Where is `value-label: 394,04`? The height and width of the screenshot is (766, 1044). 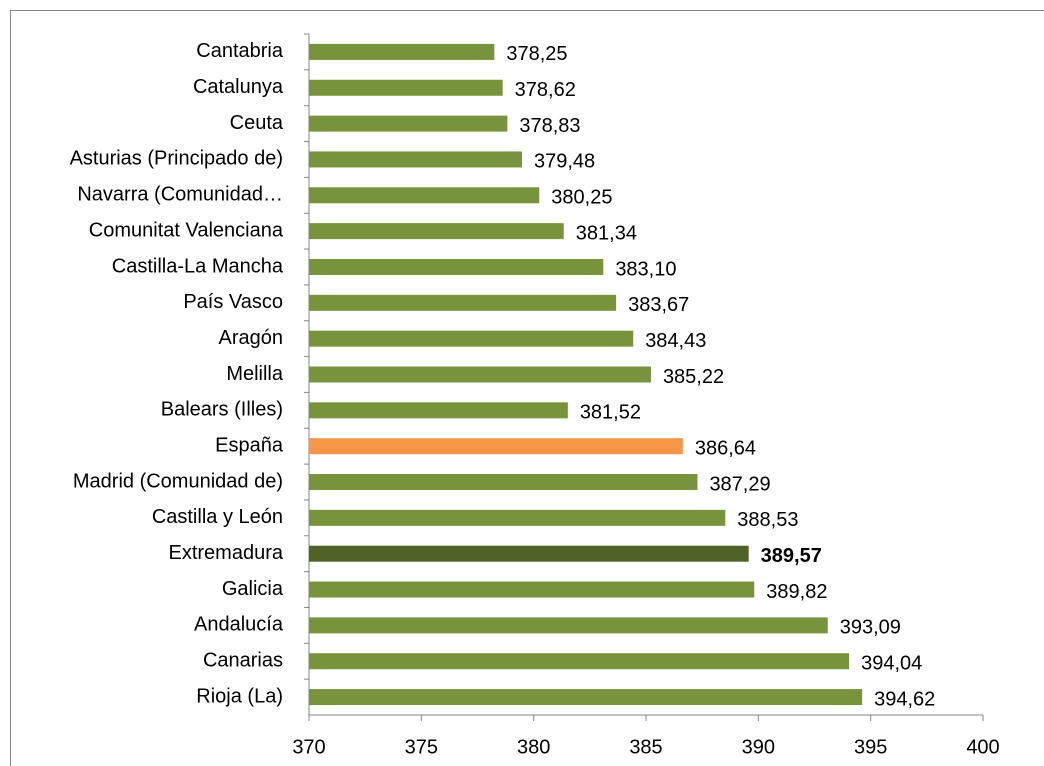 value-label: 394,04 is located at coordinates (891, 664).